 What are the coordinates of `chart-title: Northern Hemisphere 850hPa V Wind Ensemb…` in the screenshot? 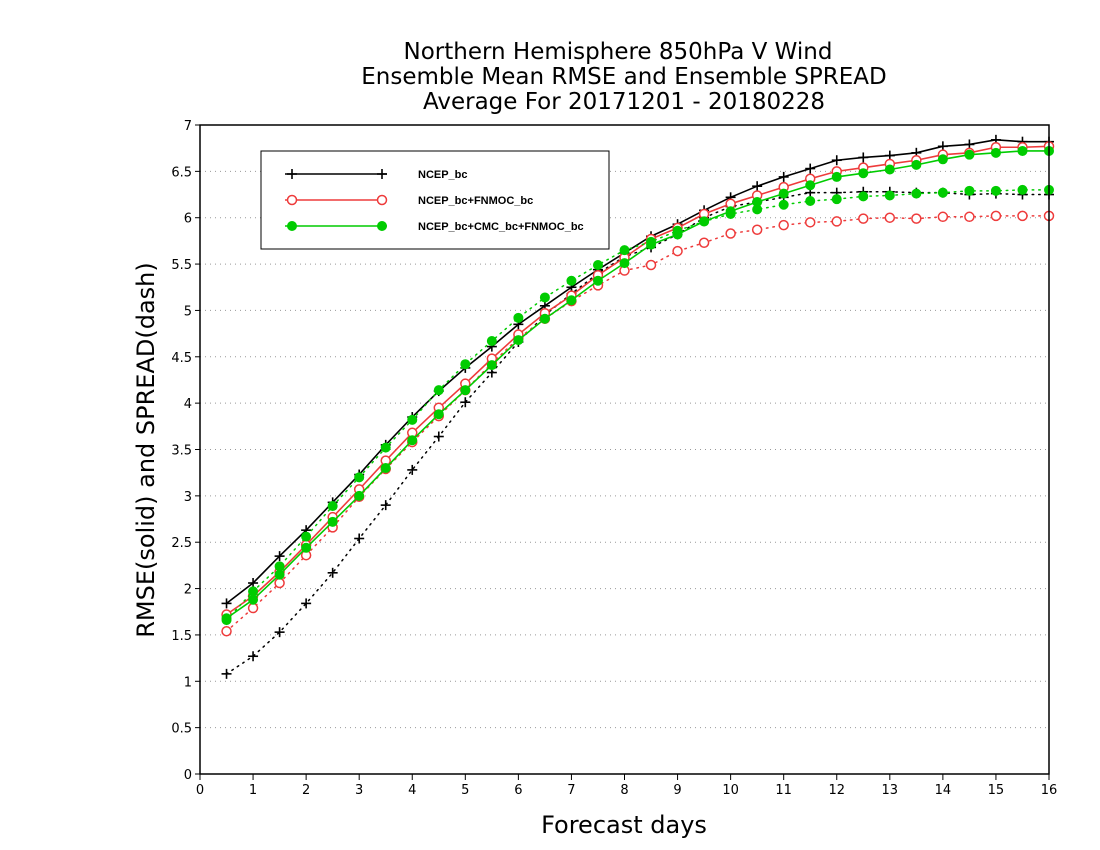 It's located at (623, 77).